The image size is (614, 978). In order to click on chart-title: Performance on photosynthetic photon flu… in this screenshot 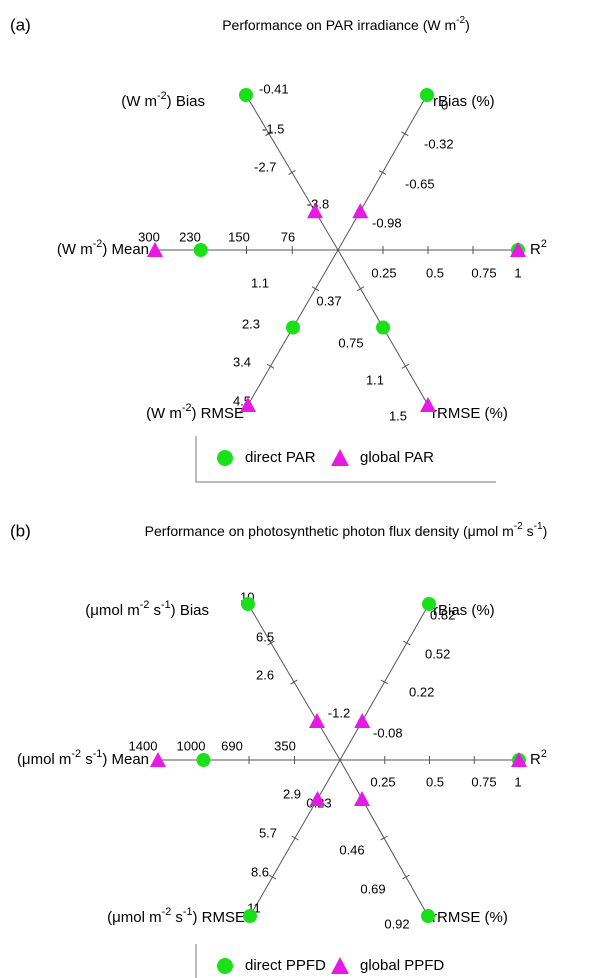, I will do `click(346, 530)`.